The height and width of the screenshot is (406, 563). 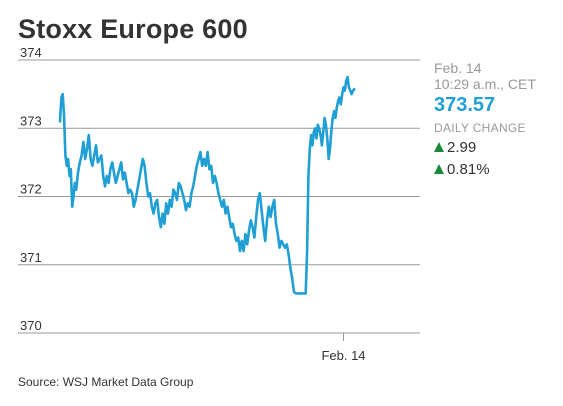 I want to click on change-points-row: 2.99, so click(x=496, y=148).